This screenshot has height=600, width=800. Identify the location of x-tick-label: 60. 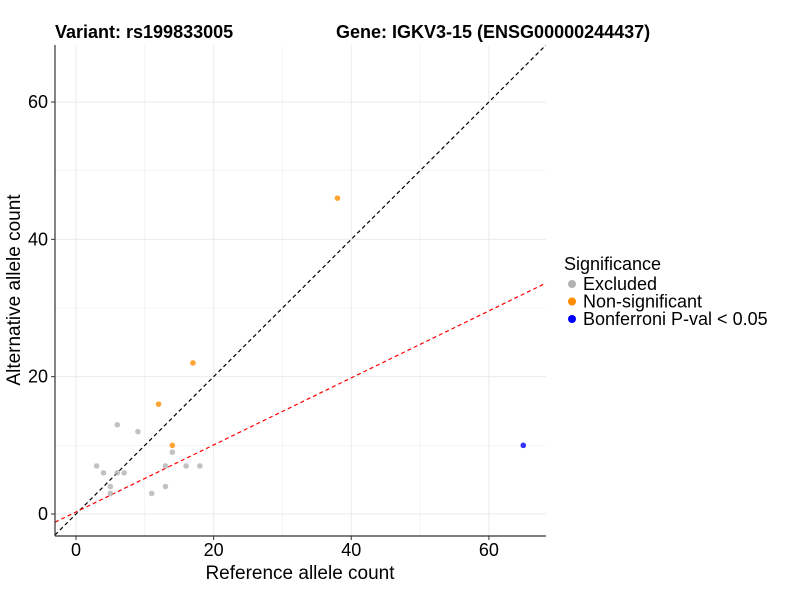
(489, 550).